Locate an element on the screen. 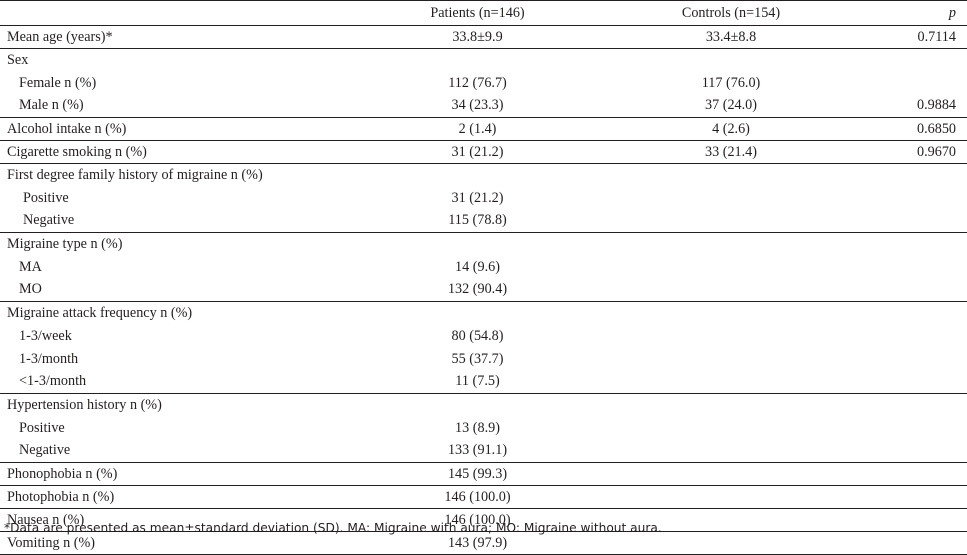 The width and height of the screenshot is (967, 555). patients-cell: 55 (37.7) is located at coordinates (477, 358).